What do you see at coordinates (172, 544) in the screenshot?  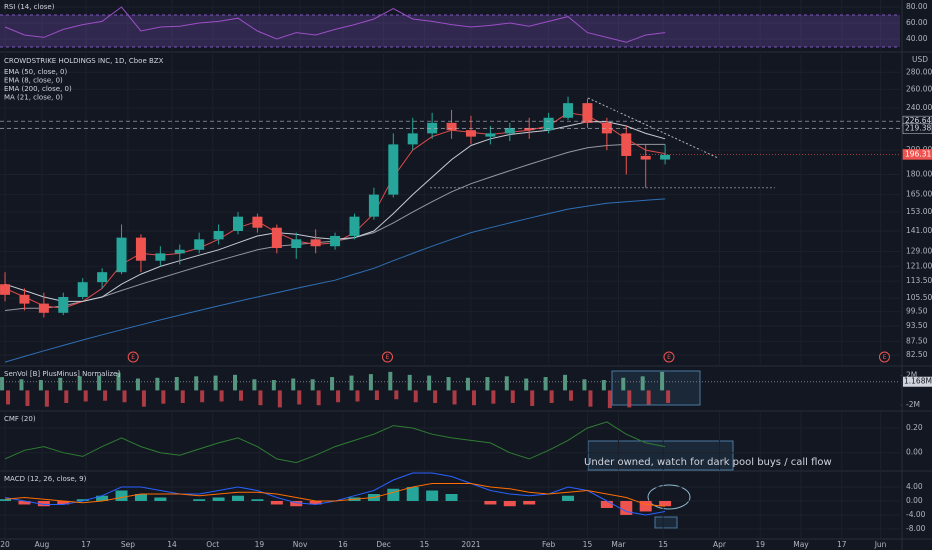 I see `x-tick-label: 14` at bounding box center [172, 544].